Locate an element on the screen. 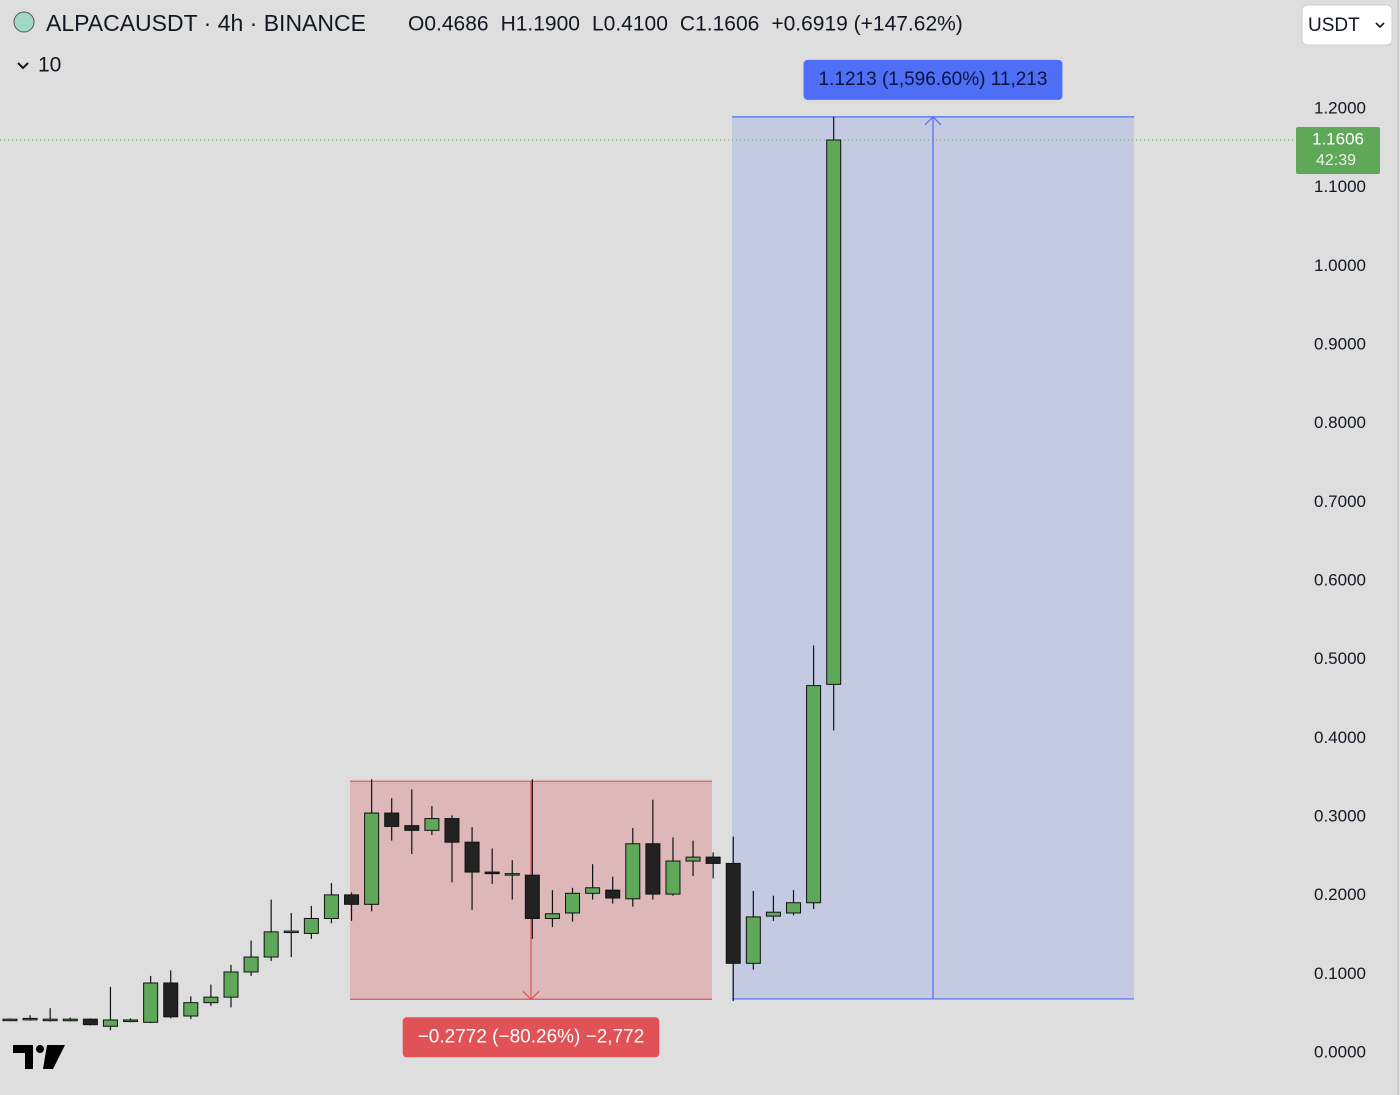 This screenshot has height=1095, width=1400. collapse-icon is located at coordinates (23, 66).